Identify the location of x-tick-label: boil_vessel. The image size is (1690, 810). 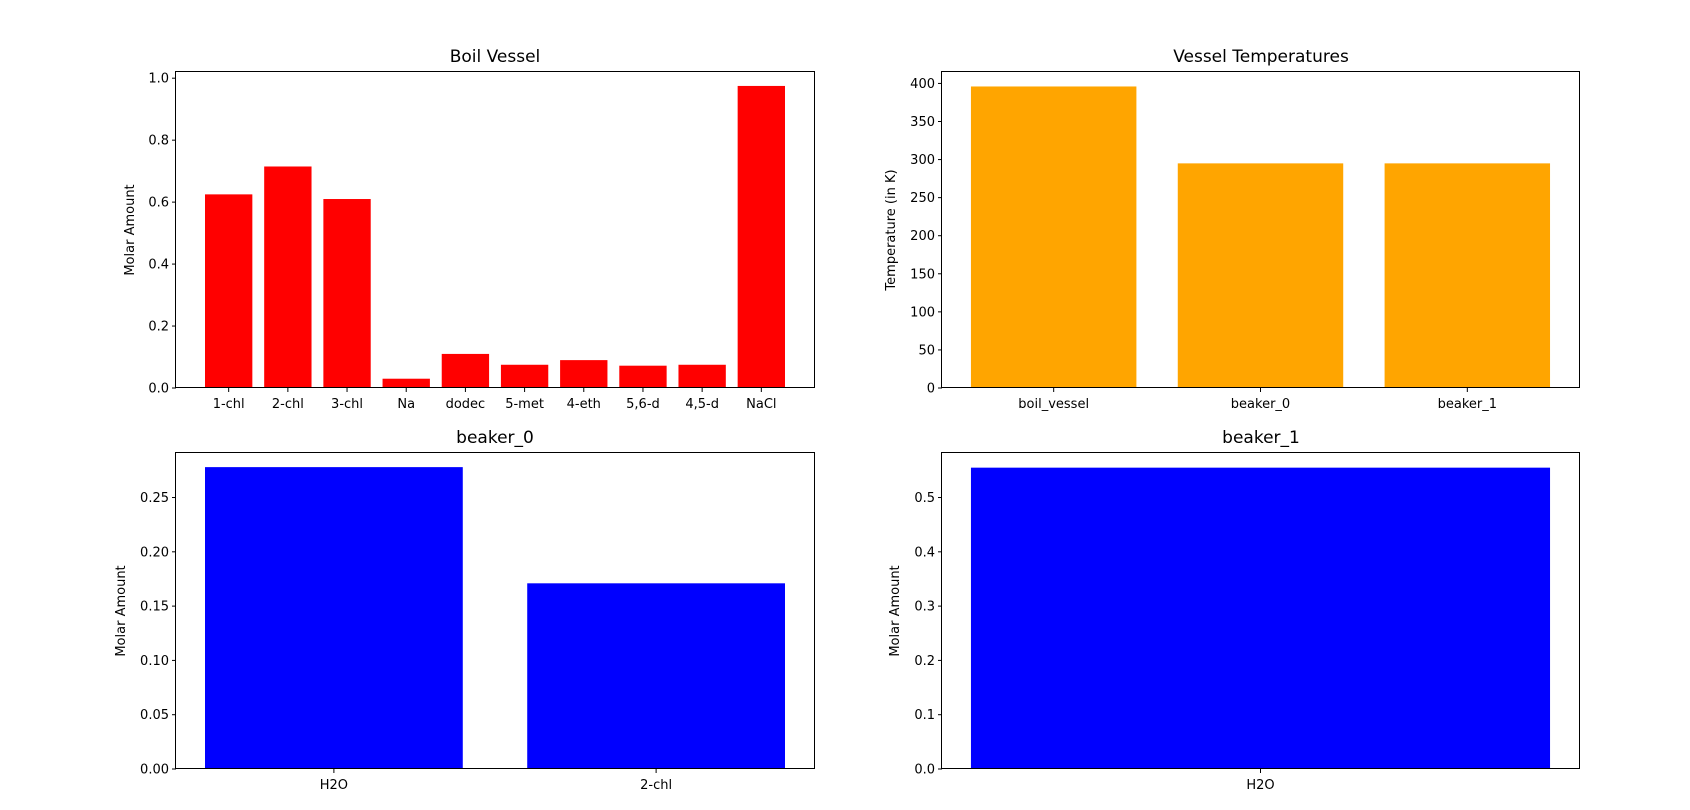
(1053, 404).